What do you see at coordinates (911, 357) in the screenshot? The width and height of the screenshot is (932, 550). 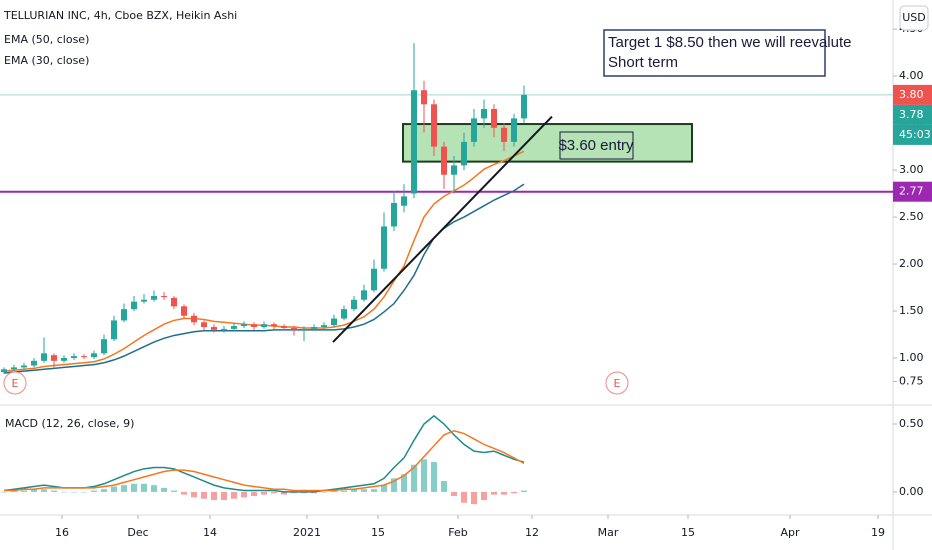 I see `y-tick-label: 1.00` at bounding box center [911, 357].